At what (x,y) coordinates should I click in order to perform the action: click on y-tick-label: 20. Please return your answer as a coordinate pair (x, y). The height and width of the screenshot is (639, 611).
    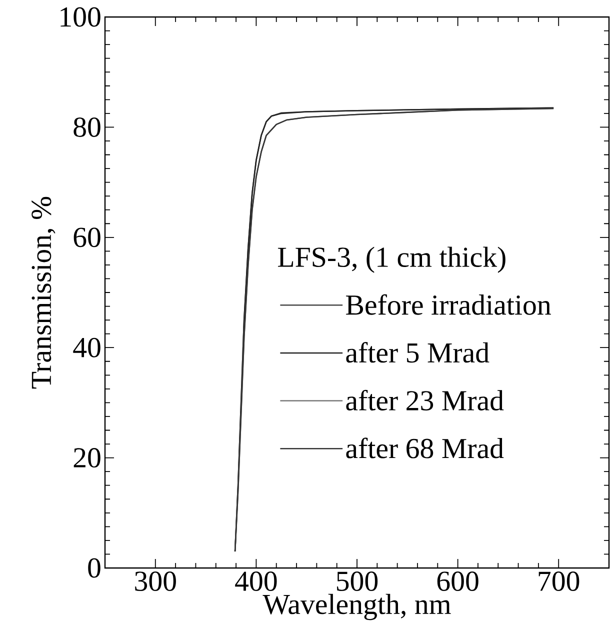
    Looking at the image, I should click on (87, 458).